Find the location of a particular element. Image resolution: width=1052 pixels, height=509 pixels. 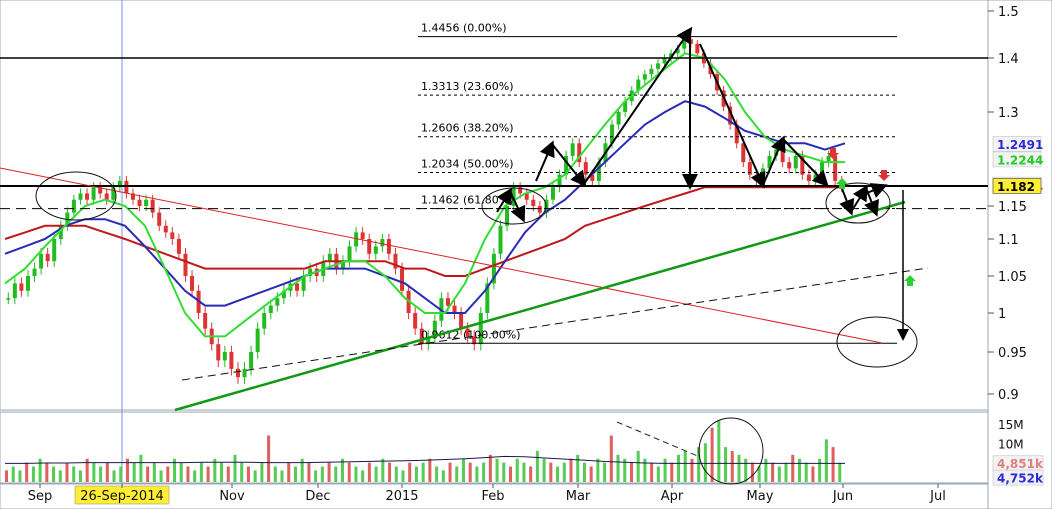

time-tick-label: Dec is located at coordinates (317, 496).